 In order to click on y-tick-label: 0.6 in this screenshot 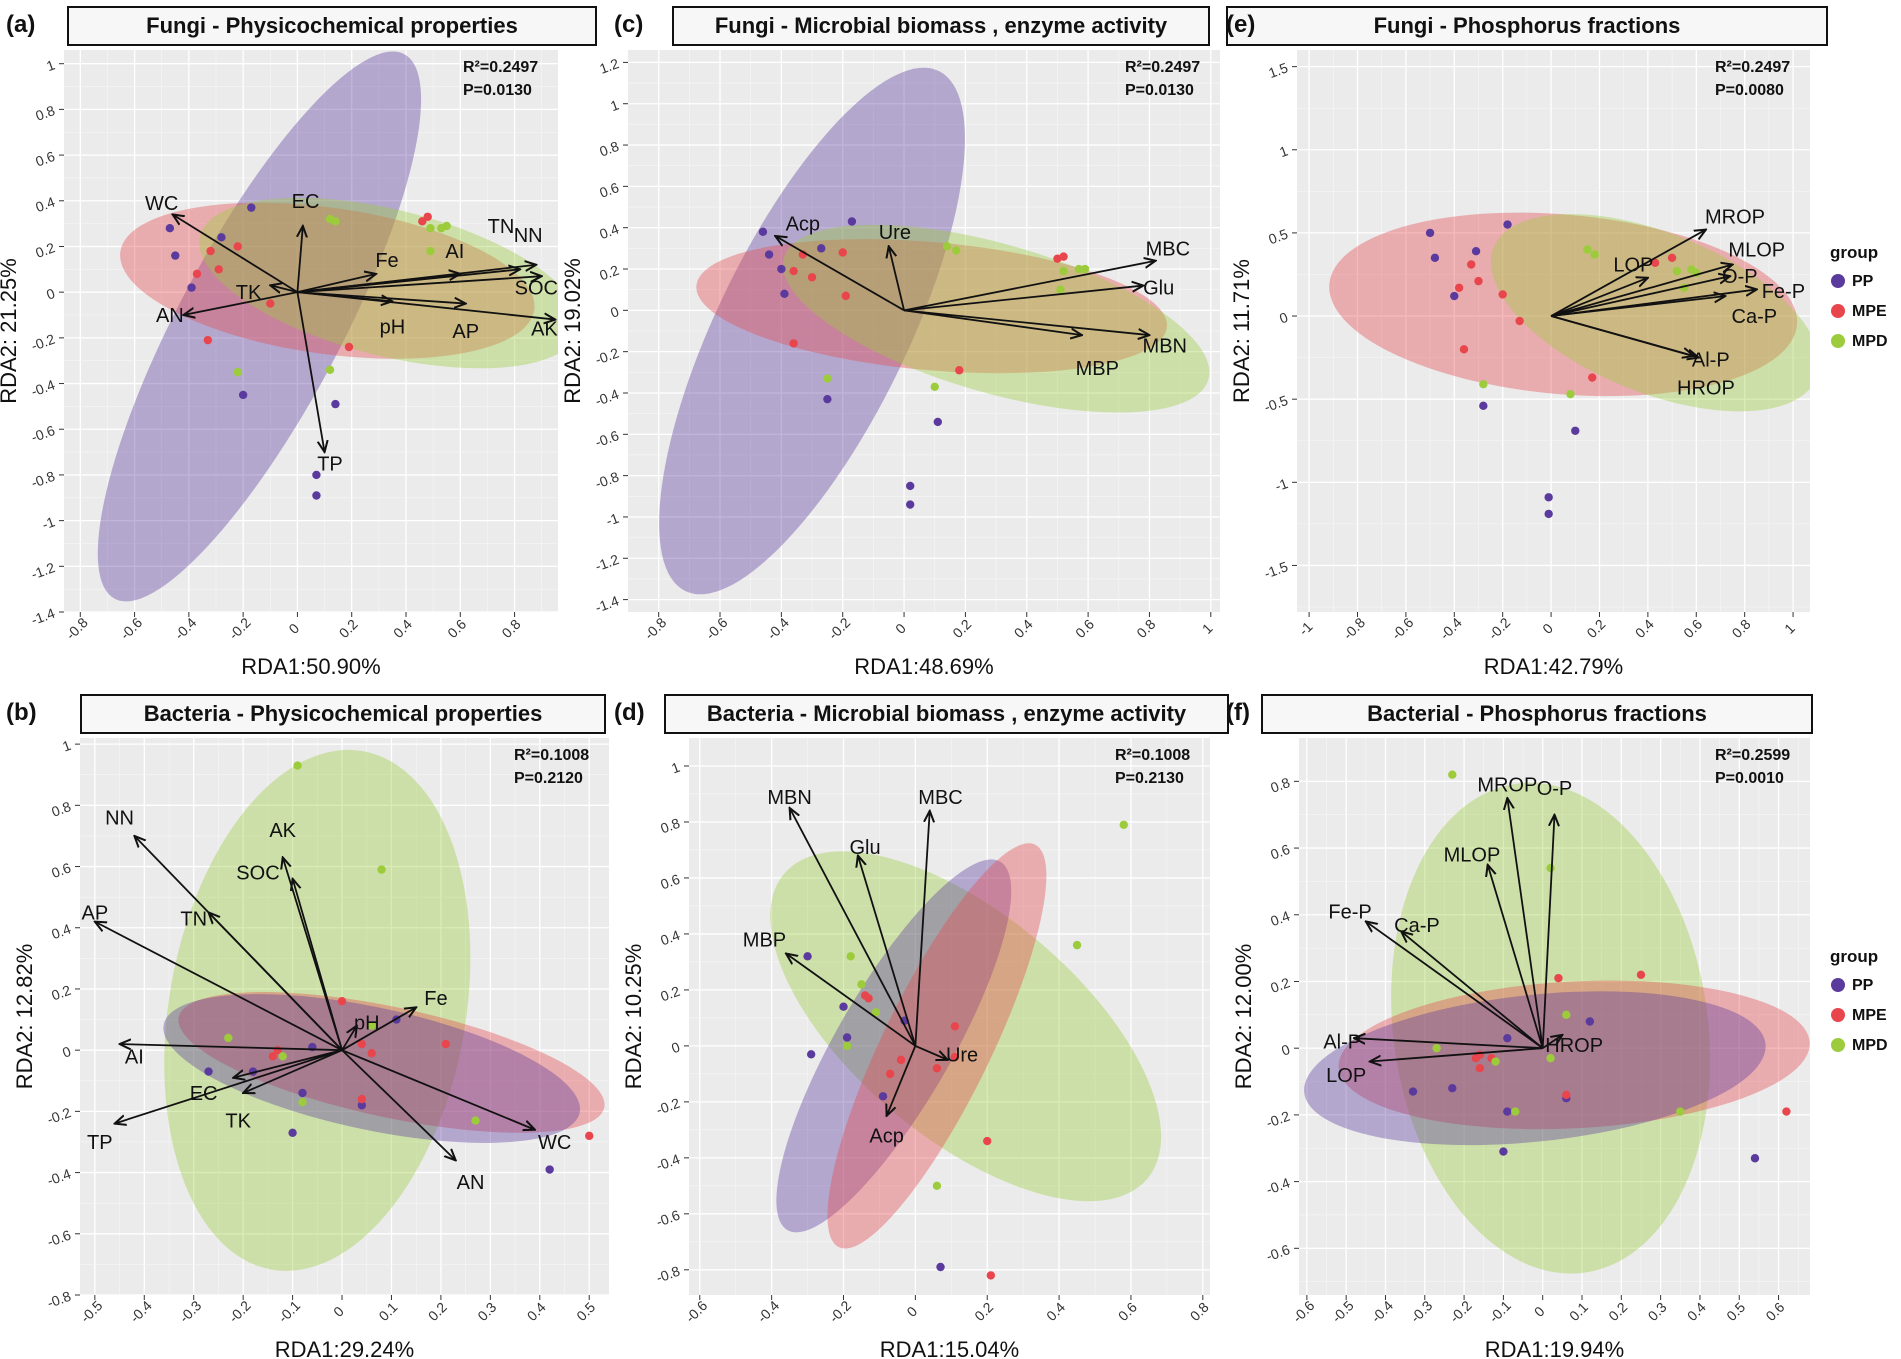, I will do `click(670, 882)`.